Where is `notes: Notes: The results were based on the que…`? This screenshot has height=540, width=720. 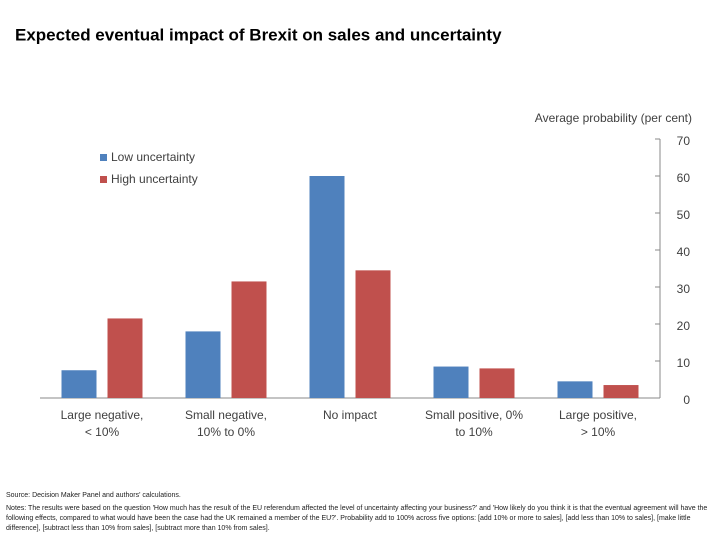 notes: Notes: The results were based on the que… is located at coordinates (357, 518).